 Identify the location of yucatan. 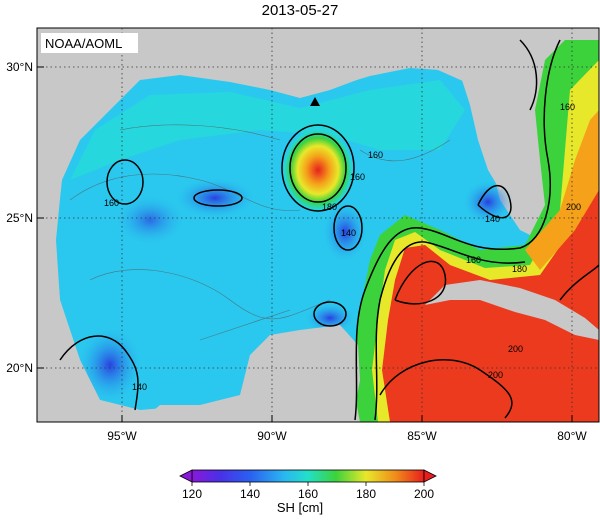
(304, 373).